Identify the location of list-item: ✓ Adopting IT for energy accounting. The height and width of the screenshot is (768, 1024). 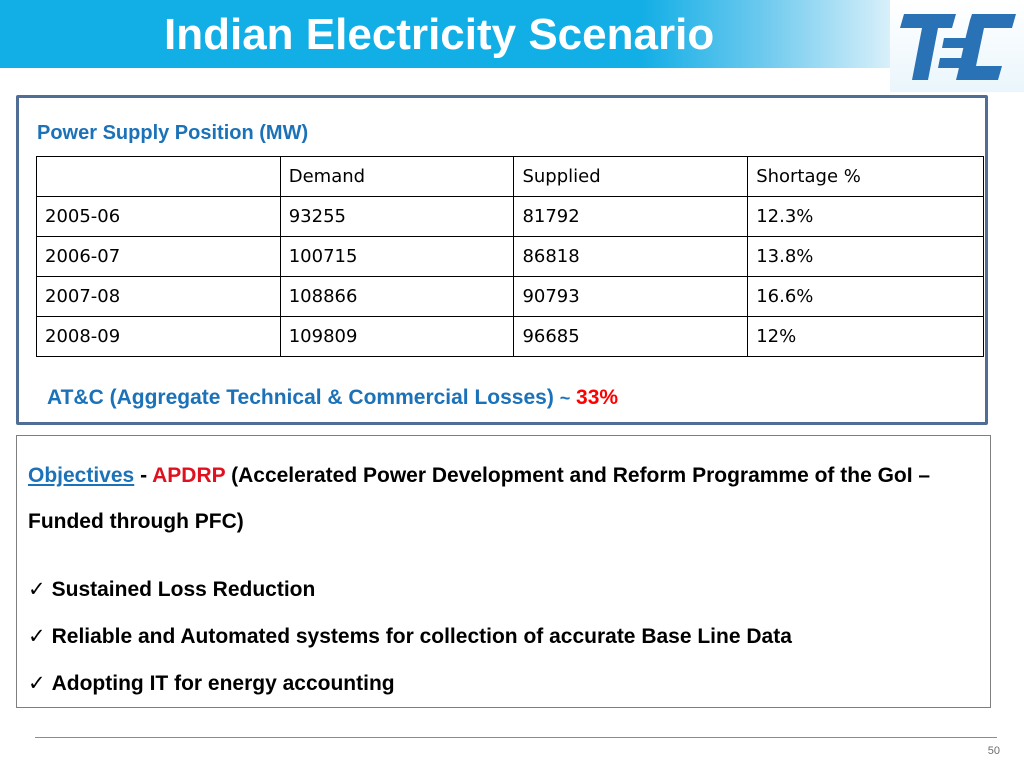
(410, 683).